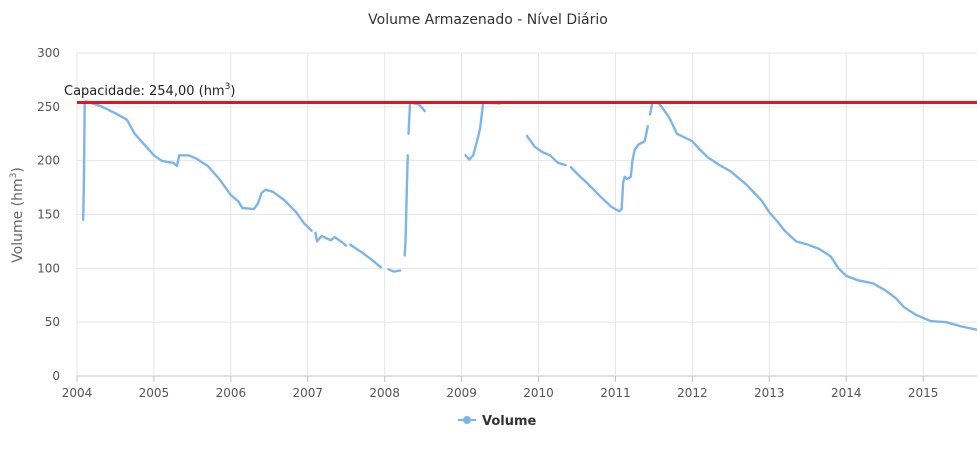 The image size is (977, 460). What do you see at coordinates (384, 393) in the screenshot?
I see `x-tick-label: 2008` at bounding box center [384, 393].